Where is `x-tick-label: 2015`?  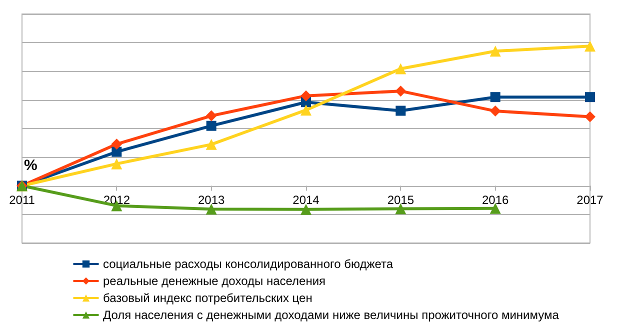 x-tick-label: 2015 is located at coordinates (400, 199).